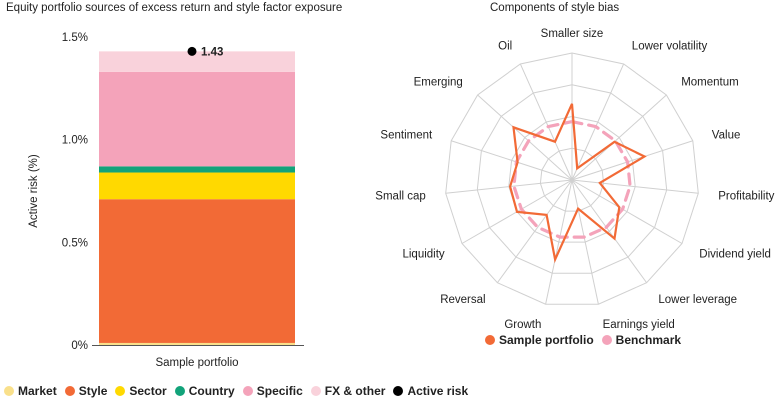 The width and height of the screenshot is (780, 400). I want to click on legend-label: Active risk, so click(438, 391).